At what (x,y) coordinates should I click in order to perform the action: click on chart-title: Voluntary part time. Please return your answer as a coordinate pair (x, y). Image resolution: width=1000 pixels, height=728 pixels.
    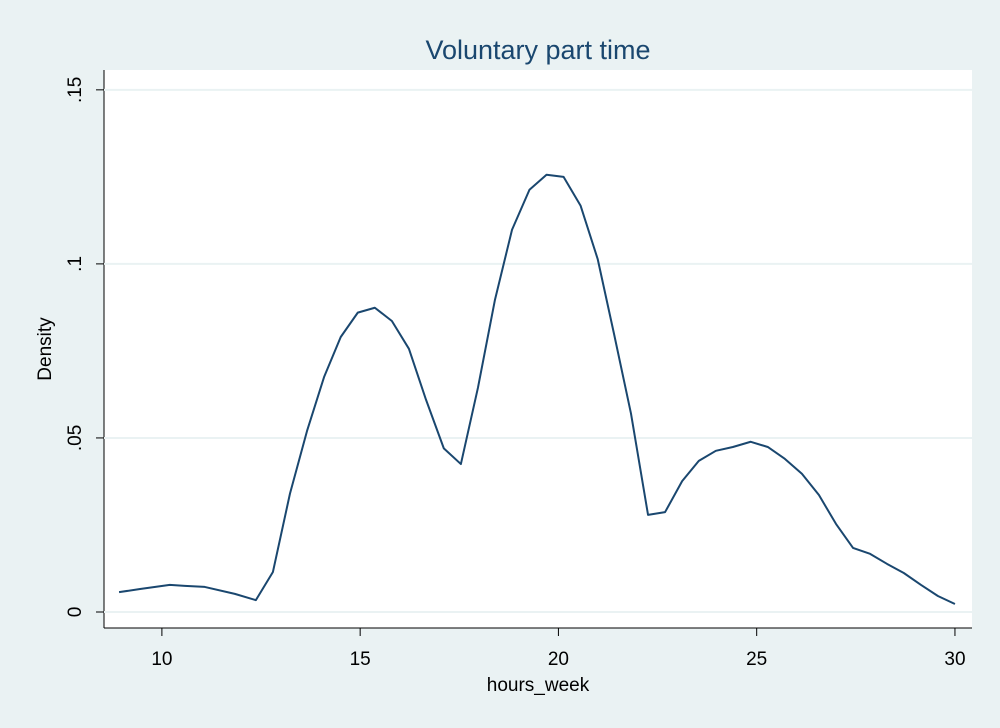
    Looking at the image, I should click on (537, 50).